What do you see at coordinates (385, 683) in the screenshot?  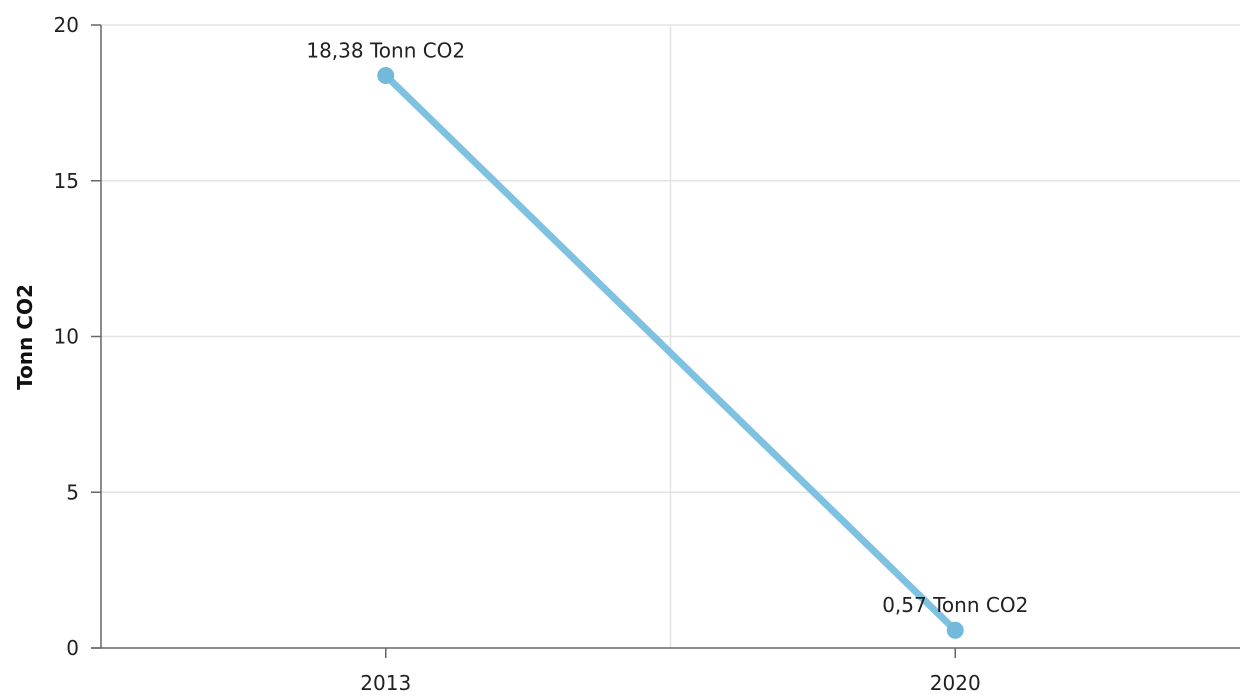 I see `x-tick-label: 2013` at bounding box center [385, 683].